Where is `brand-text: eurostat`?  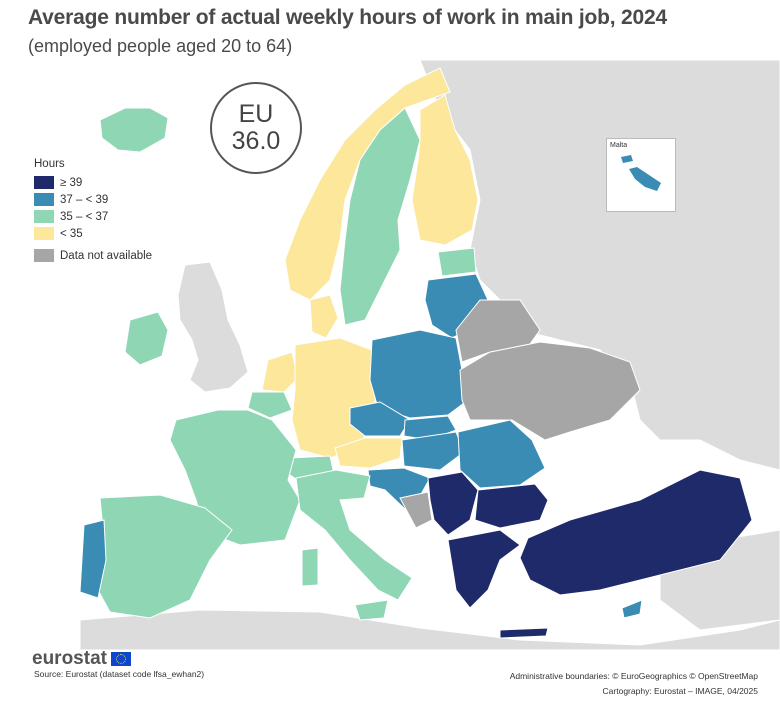 brand-text: eurostat is located at coordinates (69, 658).